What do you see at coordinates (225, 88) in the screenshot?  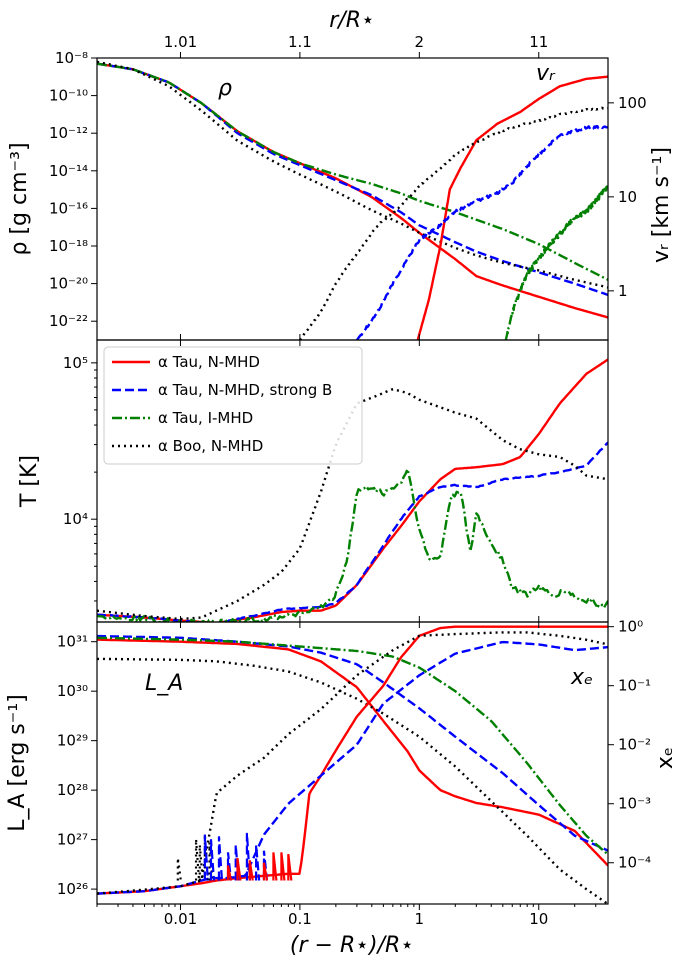 I see `rho-annotation: ρ` at bounding box center [225, 88].